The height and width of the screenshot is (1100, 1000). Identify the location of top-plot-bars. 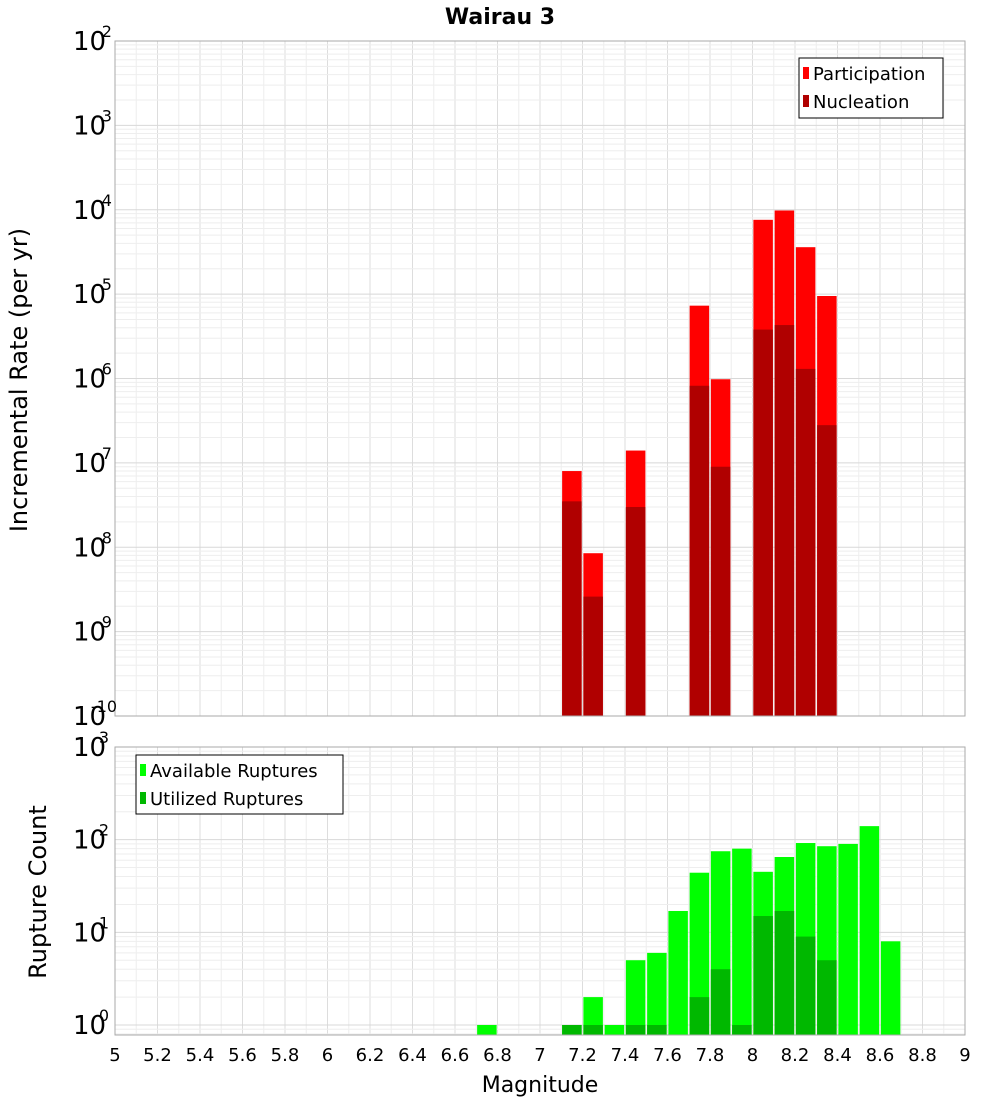
(699, 463).